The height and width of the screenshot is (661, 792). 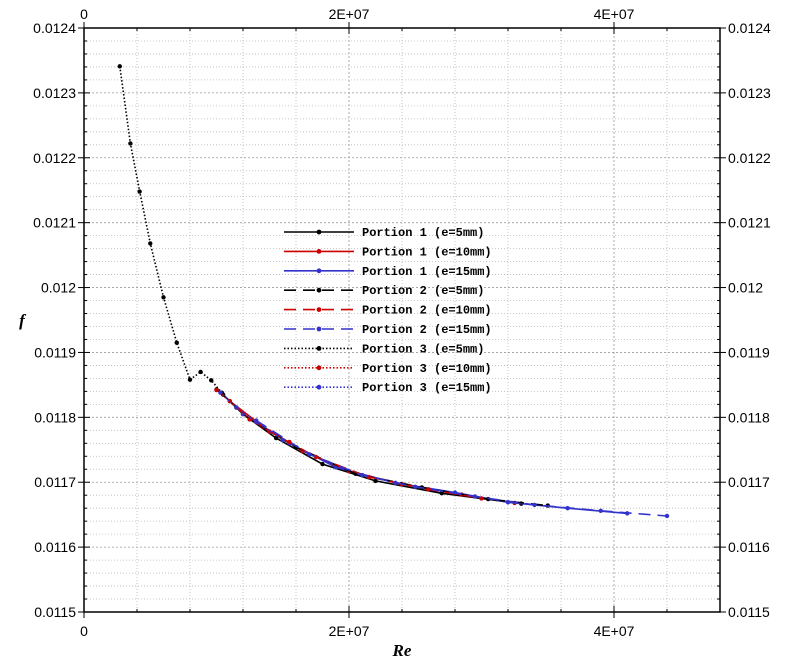 What do you see at coordinates (749, 612) in the screenshot?
I see `y-tick-label-right: 0.0115` at bounding box center [749, 612].